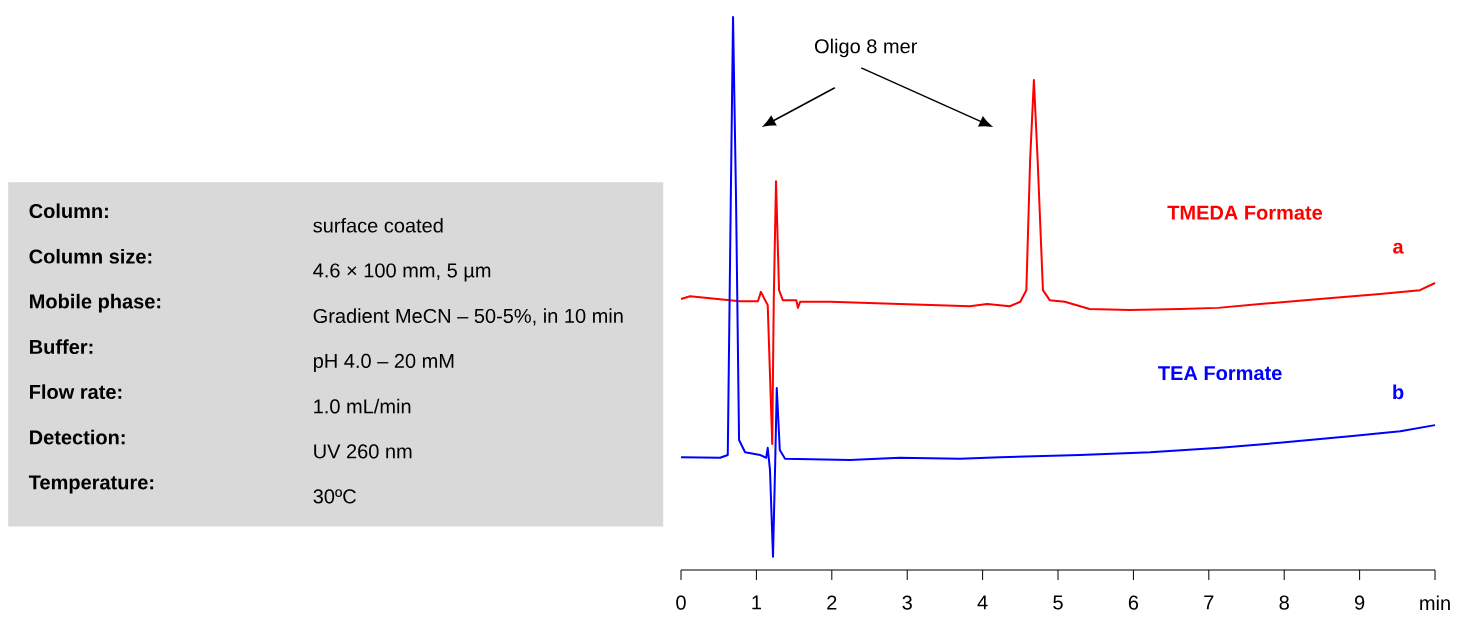  Describe the element at coordinates (91, 484) in the screenshot. I see `text: Temperature:` at that location.